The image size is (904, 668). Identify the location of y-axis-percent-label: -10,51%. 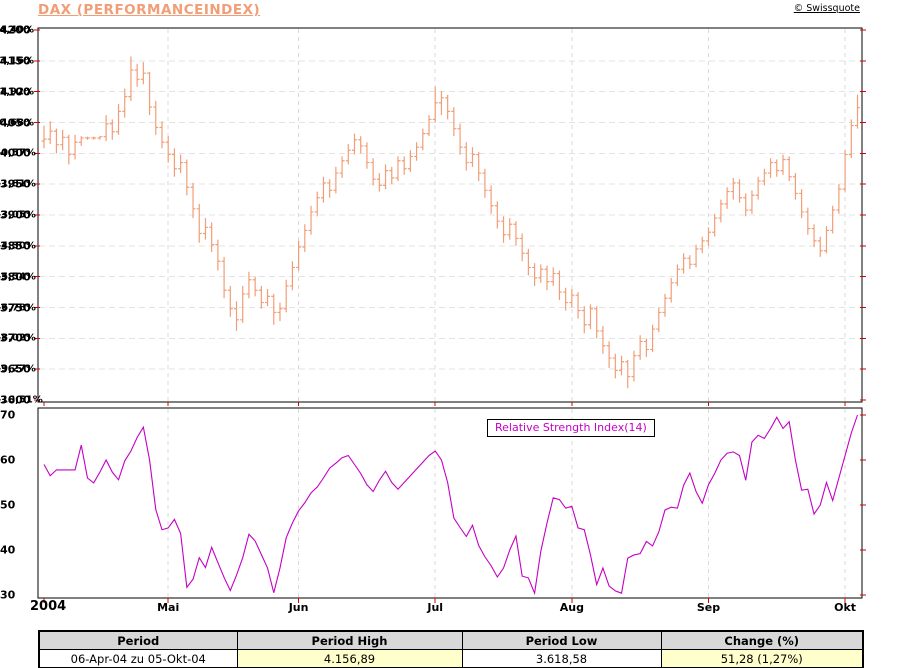
(21, 400).